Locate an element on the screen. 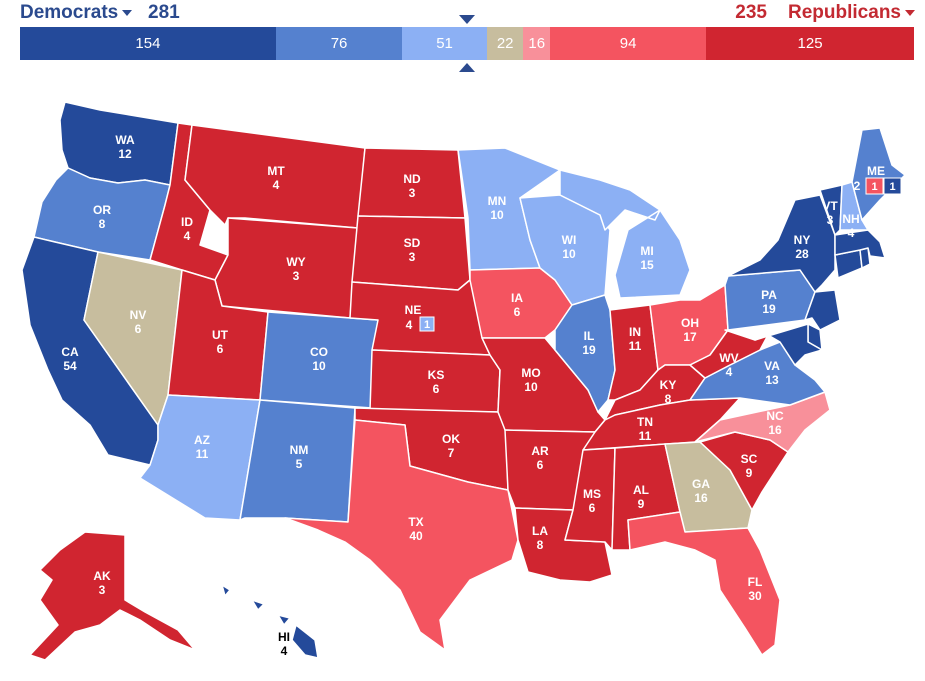 This screenshot has width=925, height=681. al-abbr: AL is located at coordinates (641, 490).